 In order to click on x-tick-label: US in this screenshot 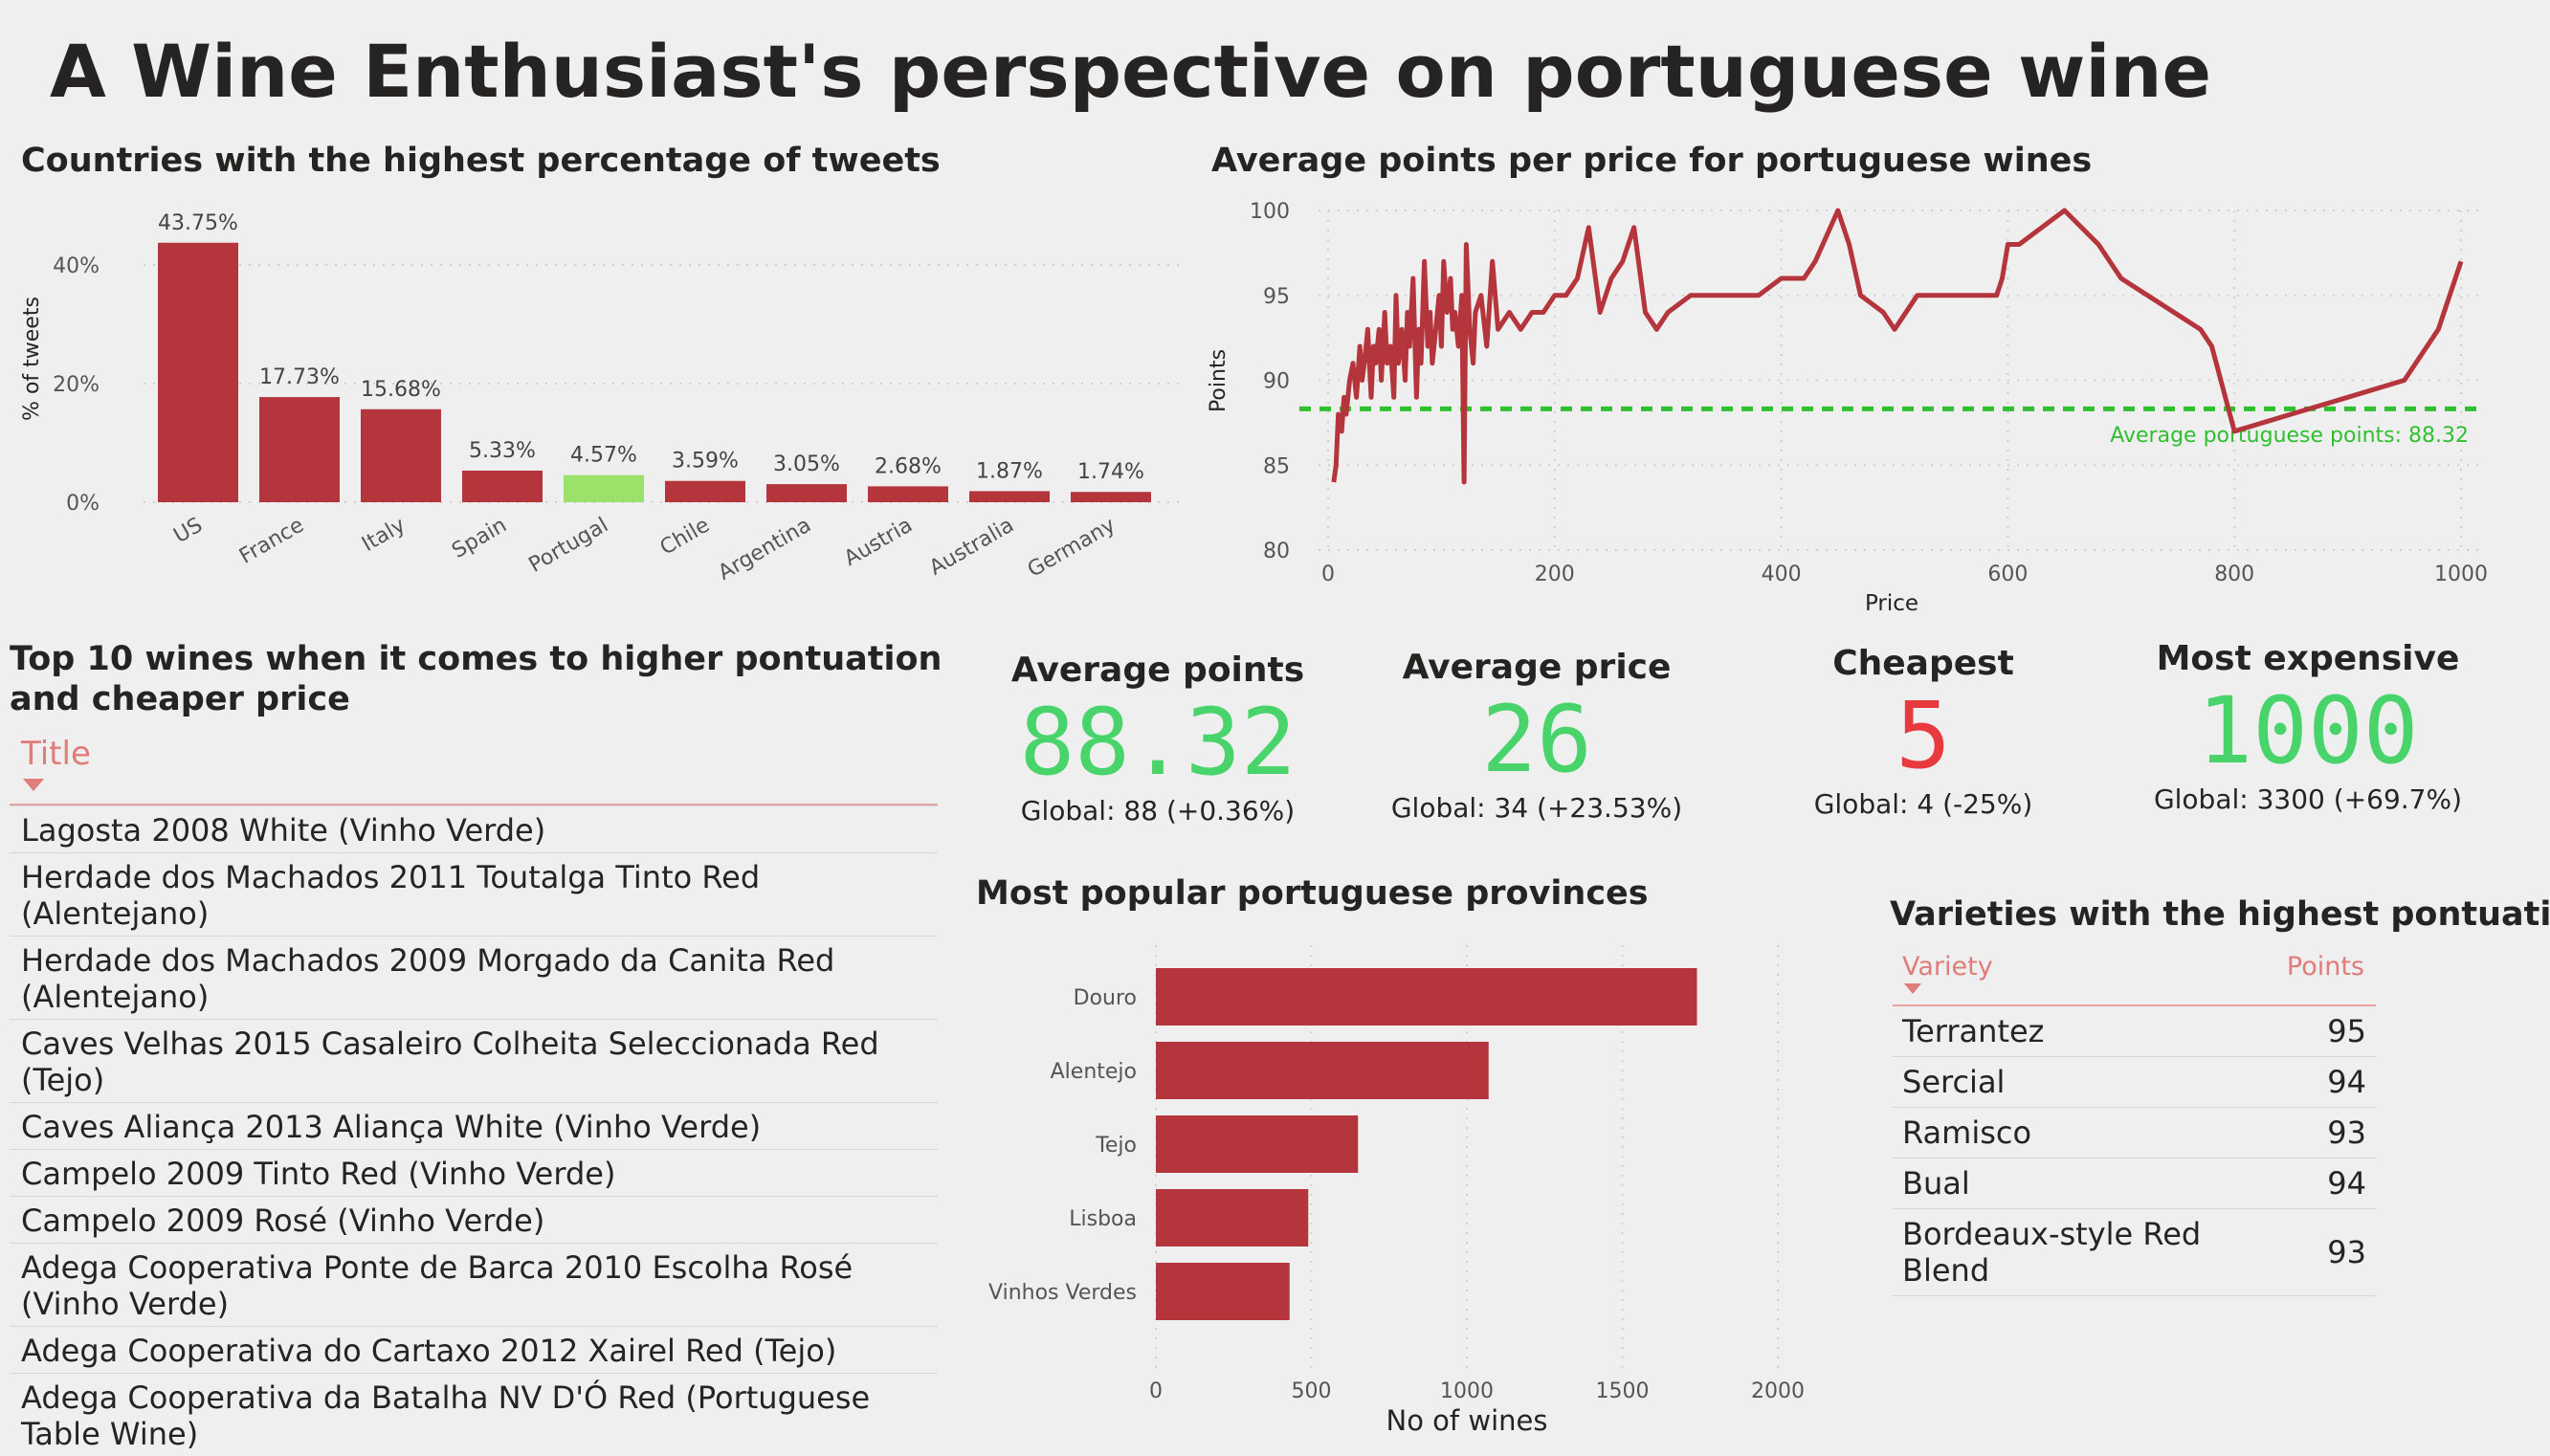, I will do `click(188, 531)`.